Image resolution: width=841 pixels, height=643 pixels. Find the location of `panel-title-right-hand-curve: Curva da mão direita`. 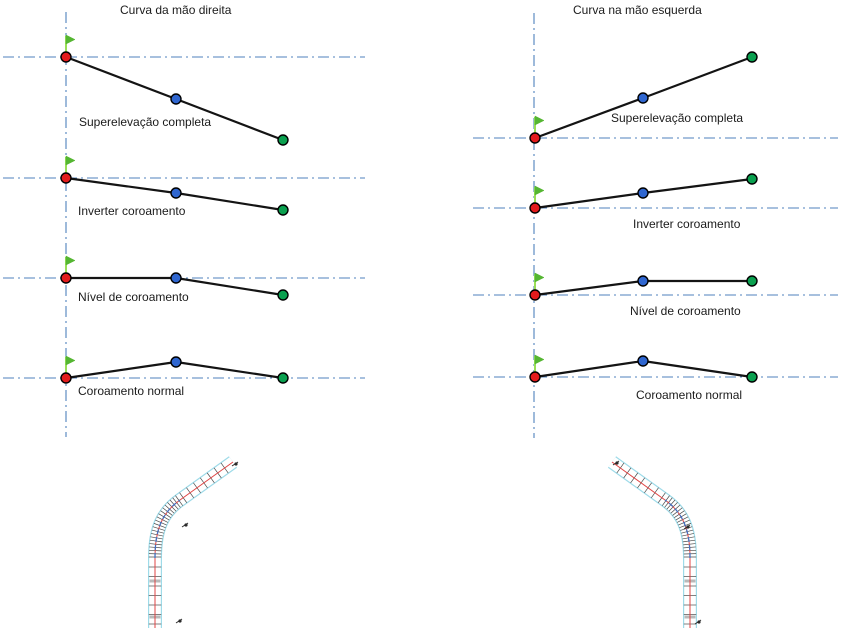

panel-title-right-hand-curve: Curva da mão direita is located at coordinates (176, 10).